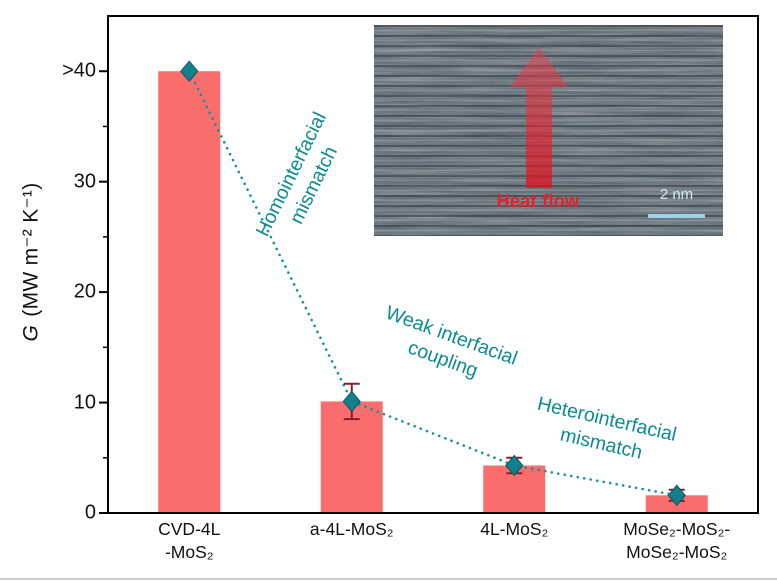 This screenshot has height=583, width=777. I want to click on y-tick-label: 10, so click(84, 402).